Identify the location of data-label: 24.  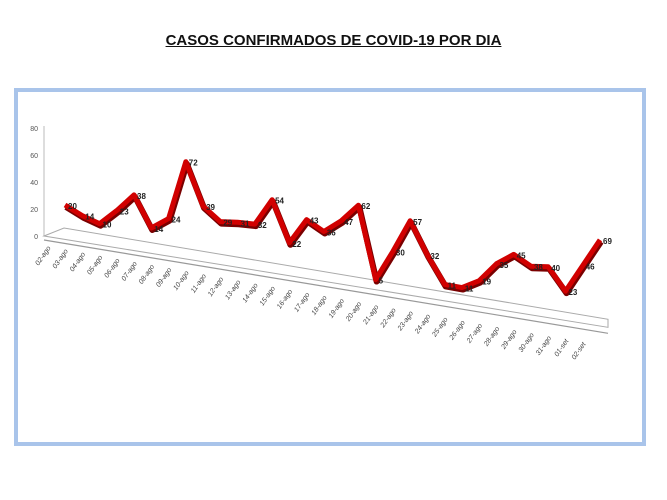
(176, 220).